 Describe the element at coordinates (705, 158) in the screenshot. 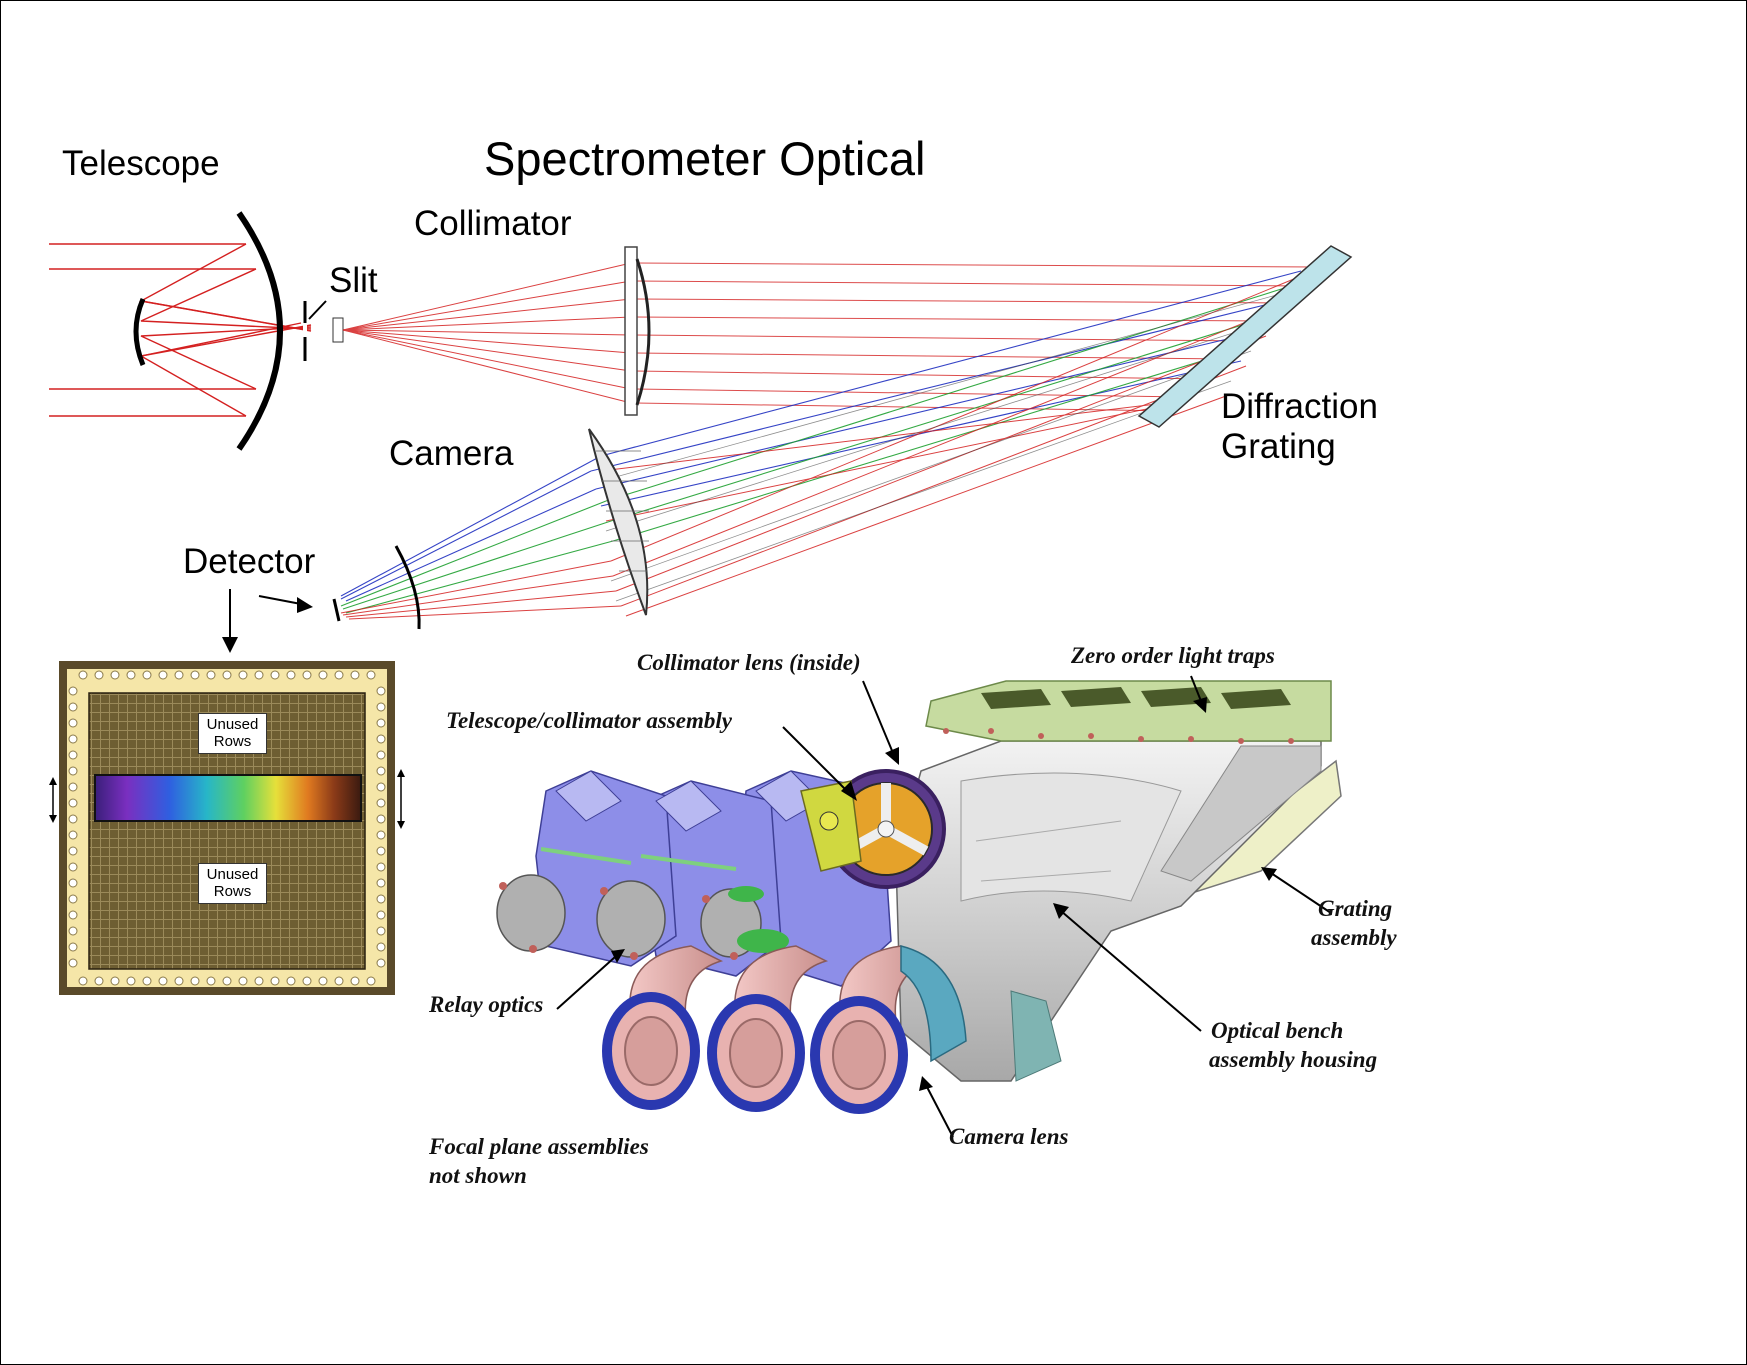

I see `figure-title: Spectrometer Optical` at that location.